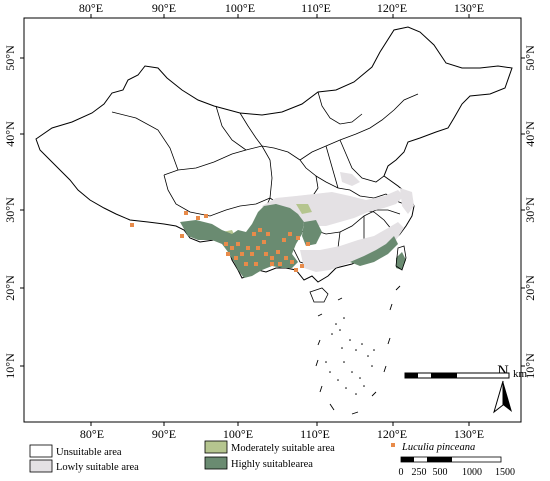  I want to click on legend-swatch-highly, so click(216, 463).